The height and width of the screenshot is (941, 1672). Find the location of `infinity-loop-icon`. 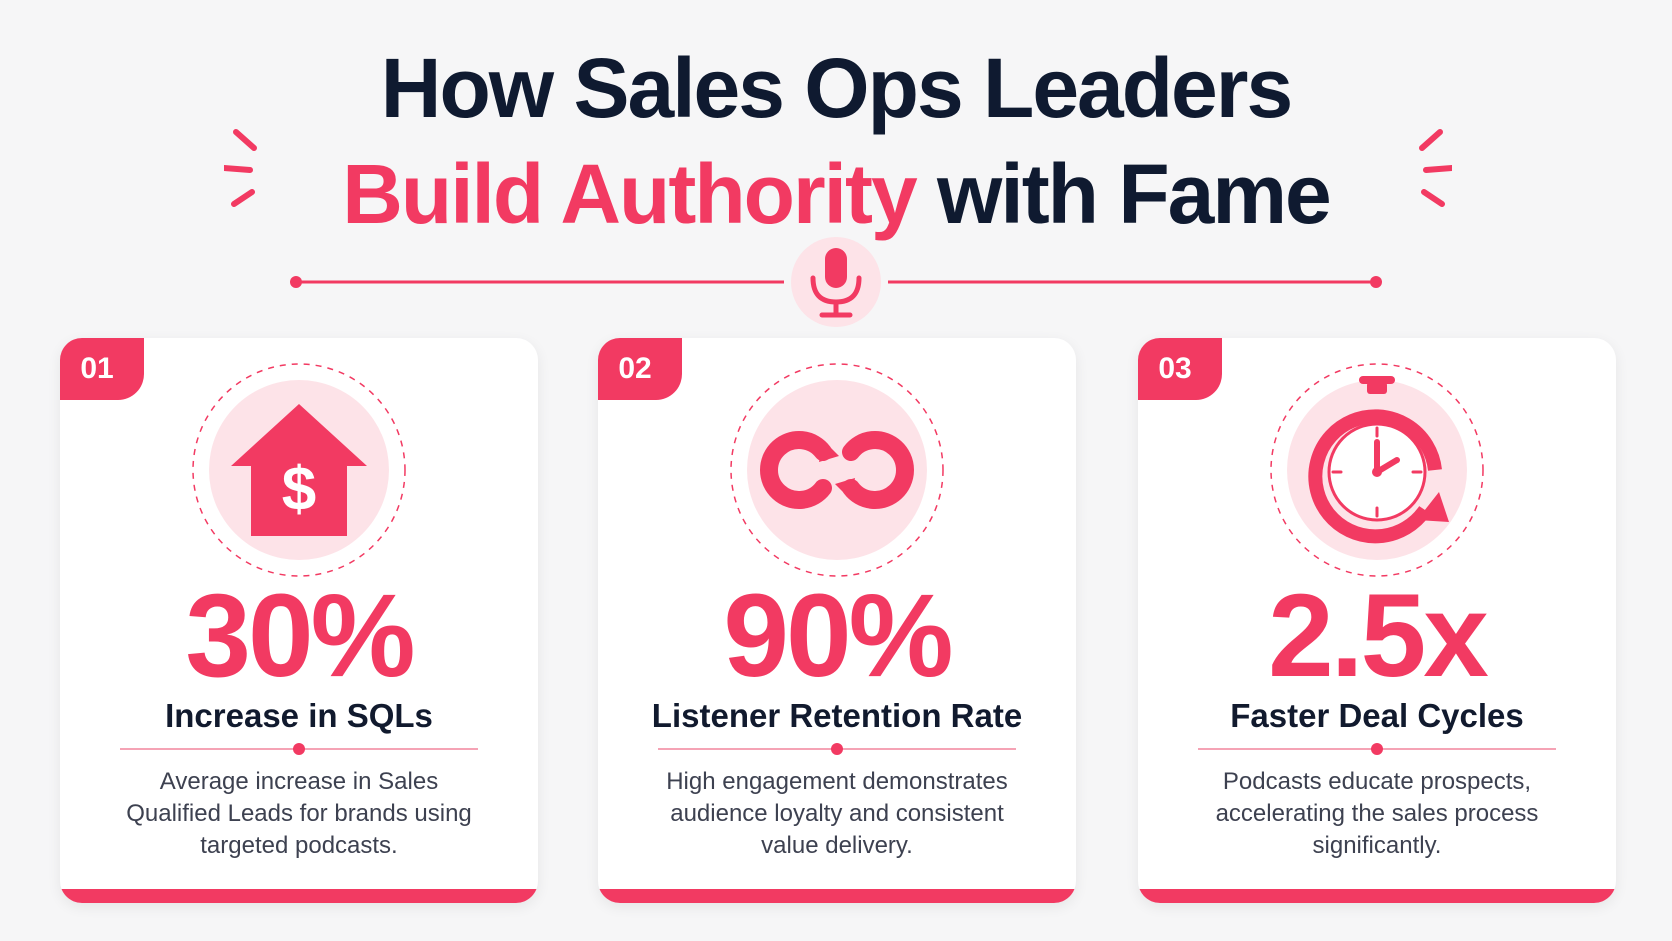

infinity-loop-icon is located at coordinates (837, 470).